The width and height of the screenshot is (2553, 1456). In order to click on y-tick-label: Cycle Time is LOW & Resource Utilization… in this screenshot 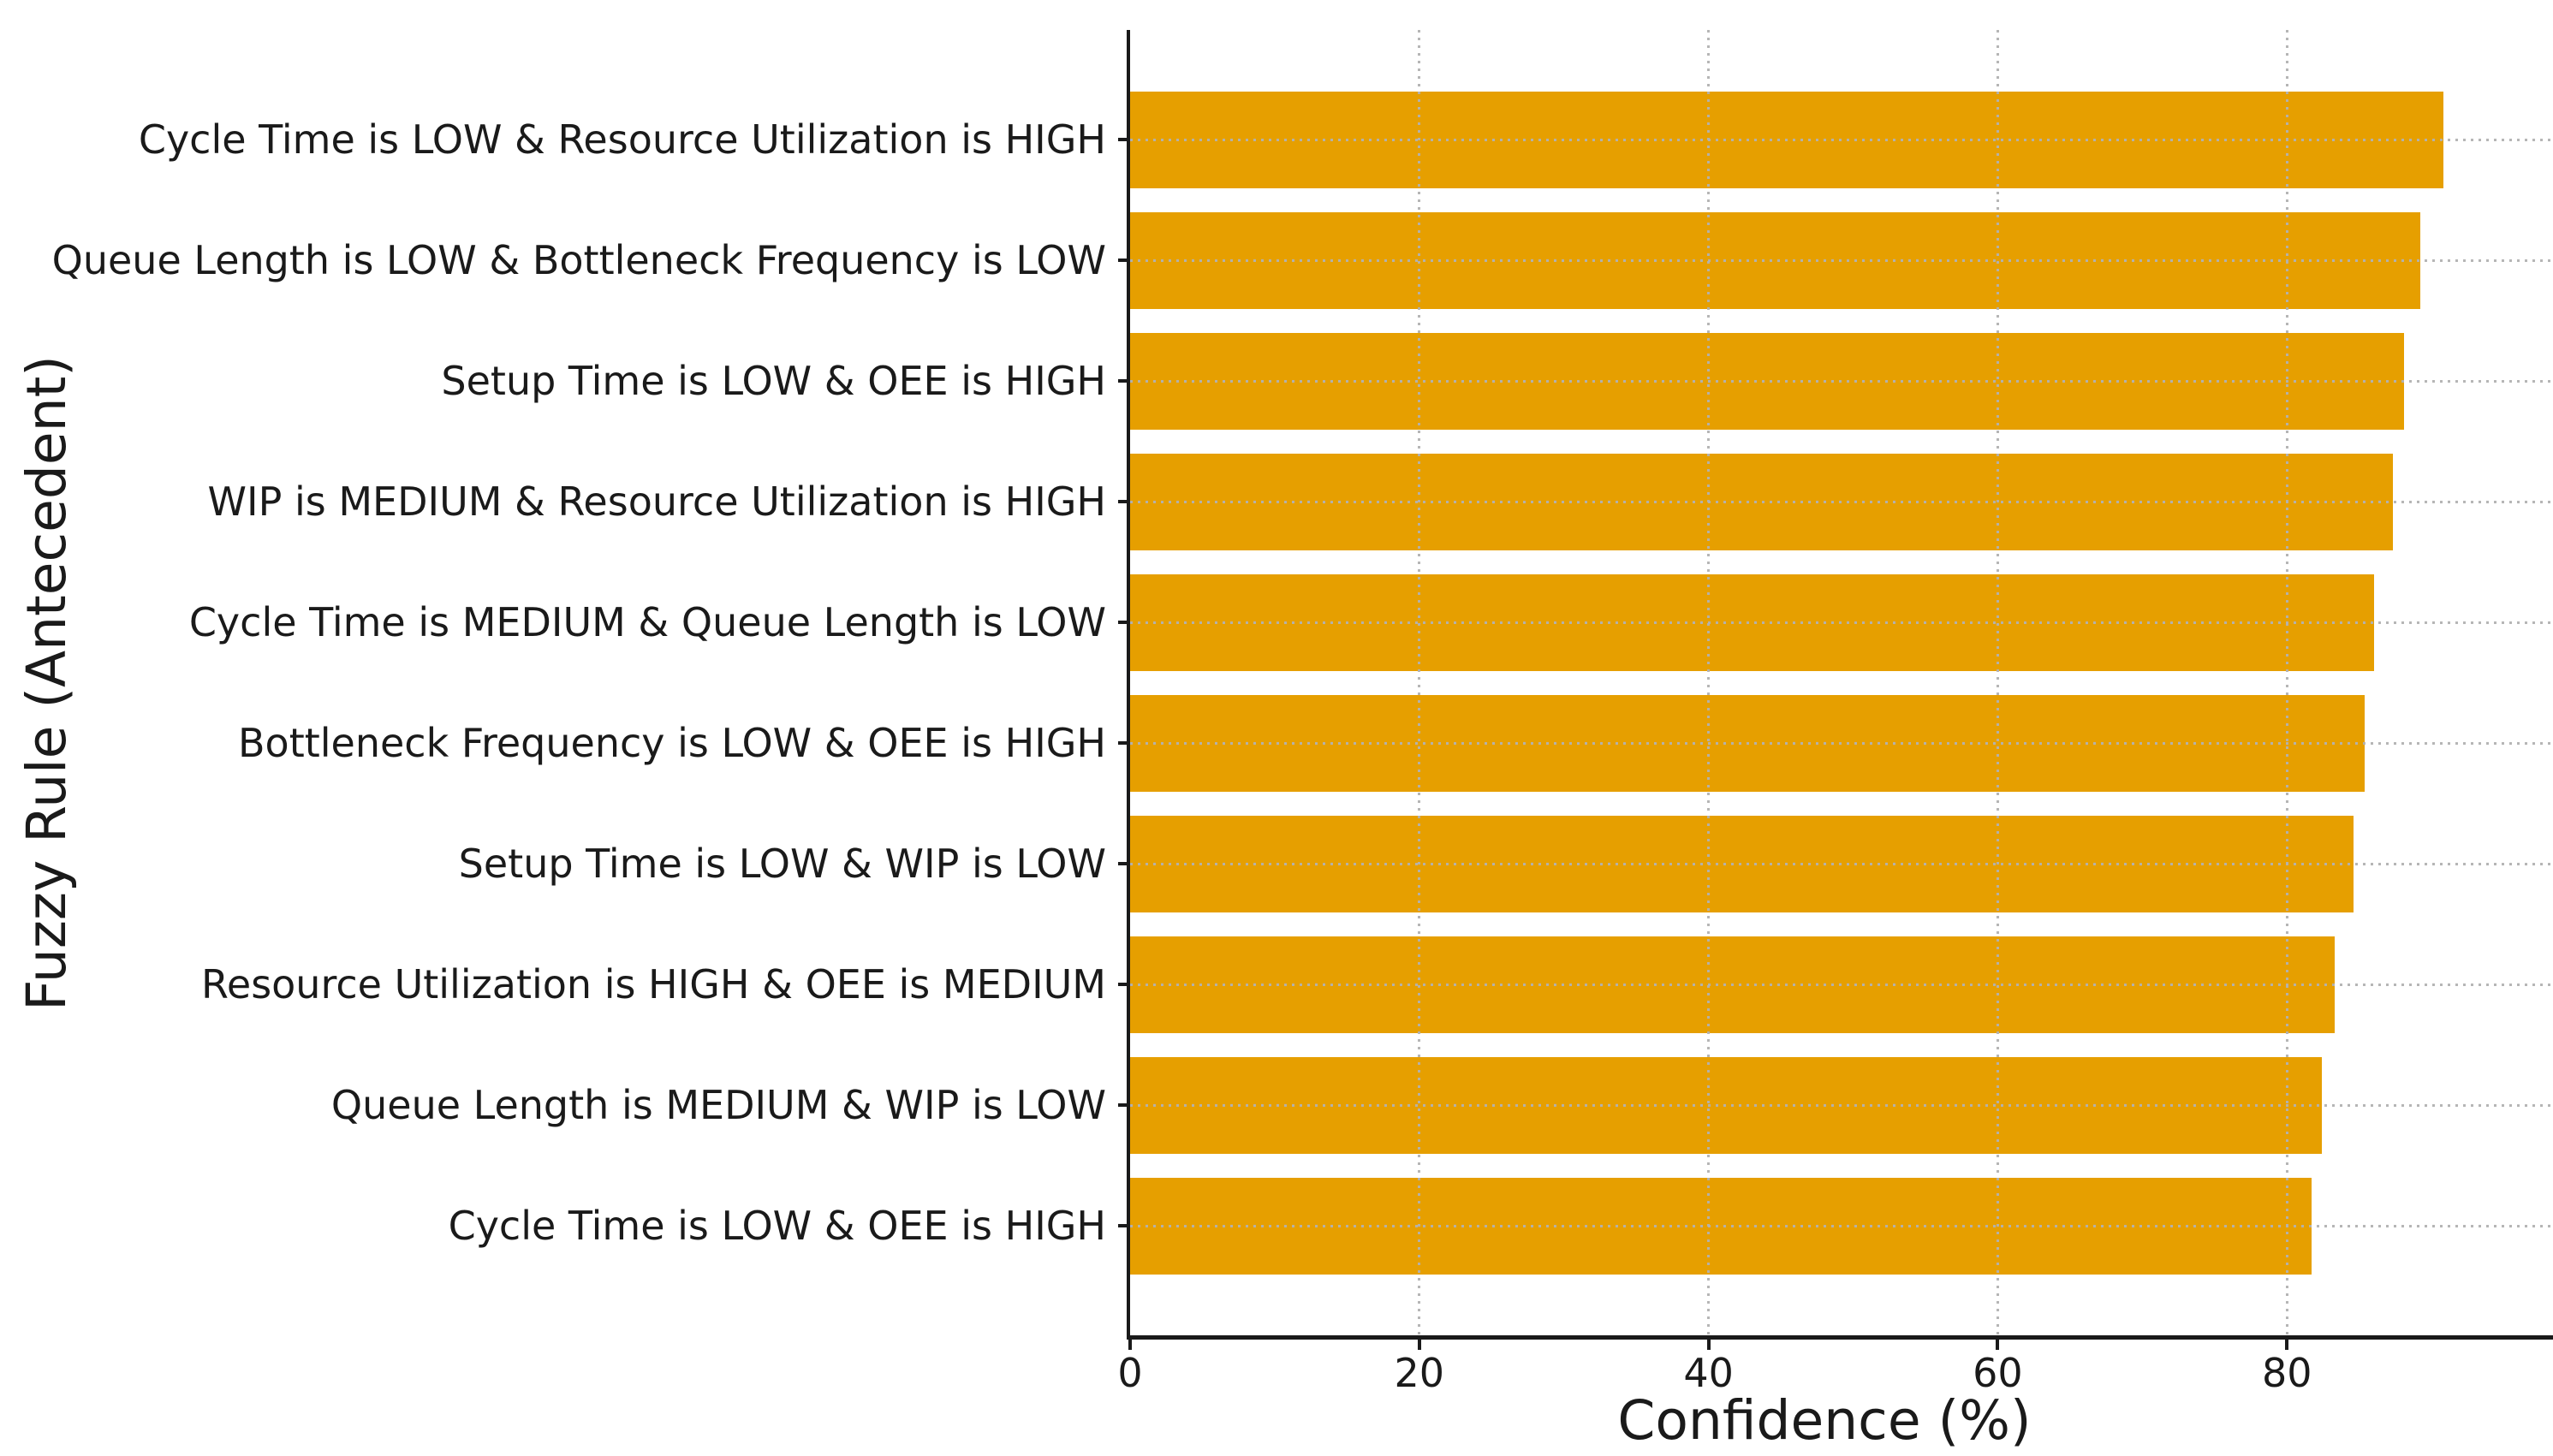, I will do `click(622, 139)`.